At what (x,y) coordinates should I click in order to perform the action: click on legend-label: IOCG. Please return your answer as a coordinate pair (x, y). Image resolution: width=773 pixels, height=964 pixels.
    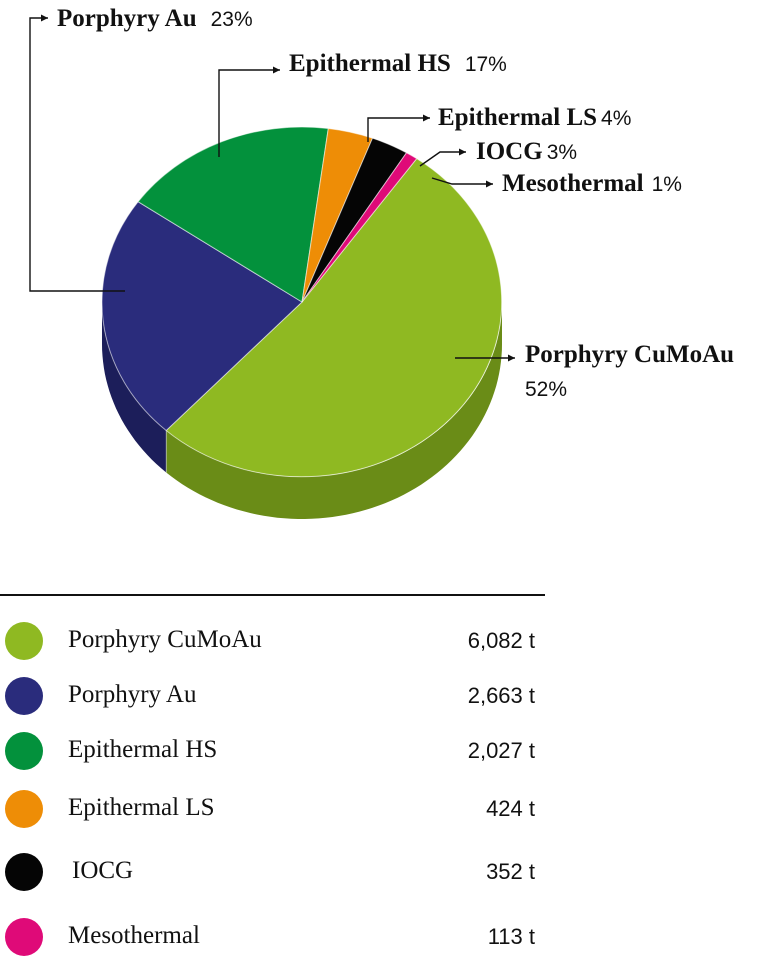
    Looking at the image, I should click on (103, 870).